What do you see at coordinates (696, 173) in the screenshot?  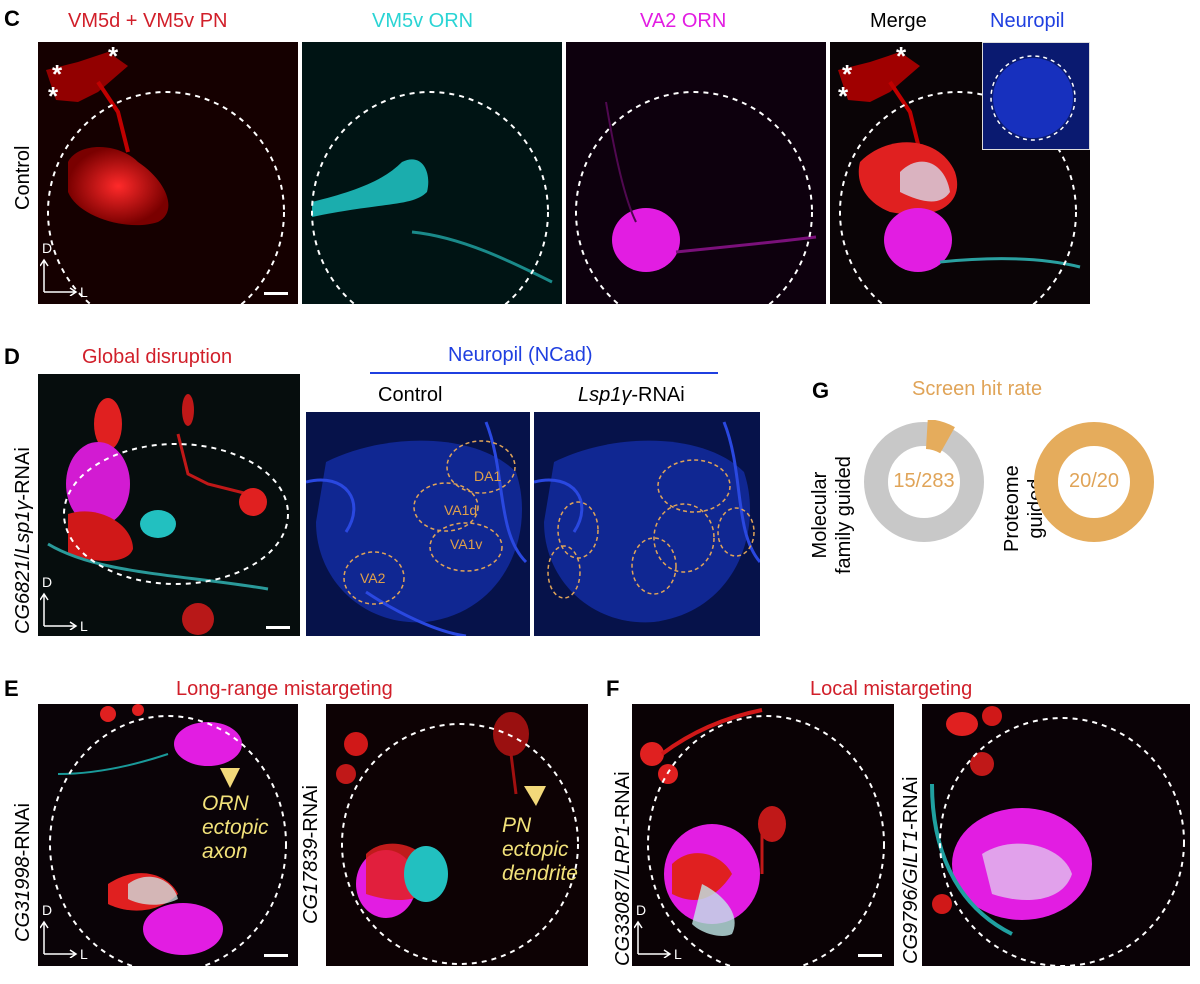 I see `image-va2-orn-control` at bounding box center [696, 173].